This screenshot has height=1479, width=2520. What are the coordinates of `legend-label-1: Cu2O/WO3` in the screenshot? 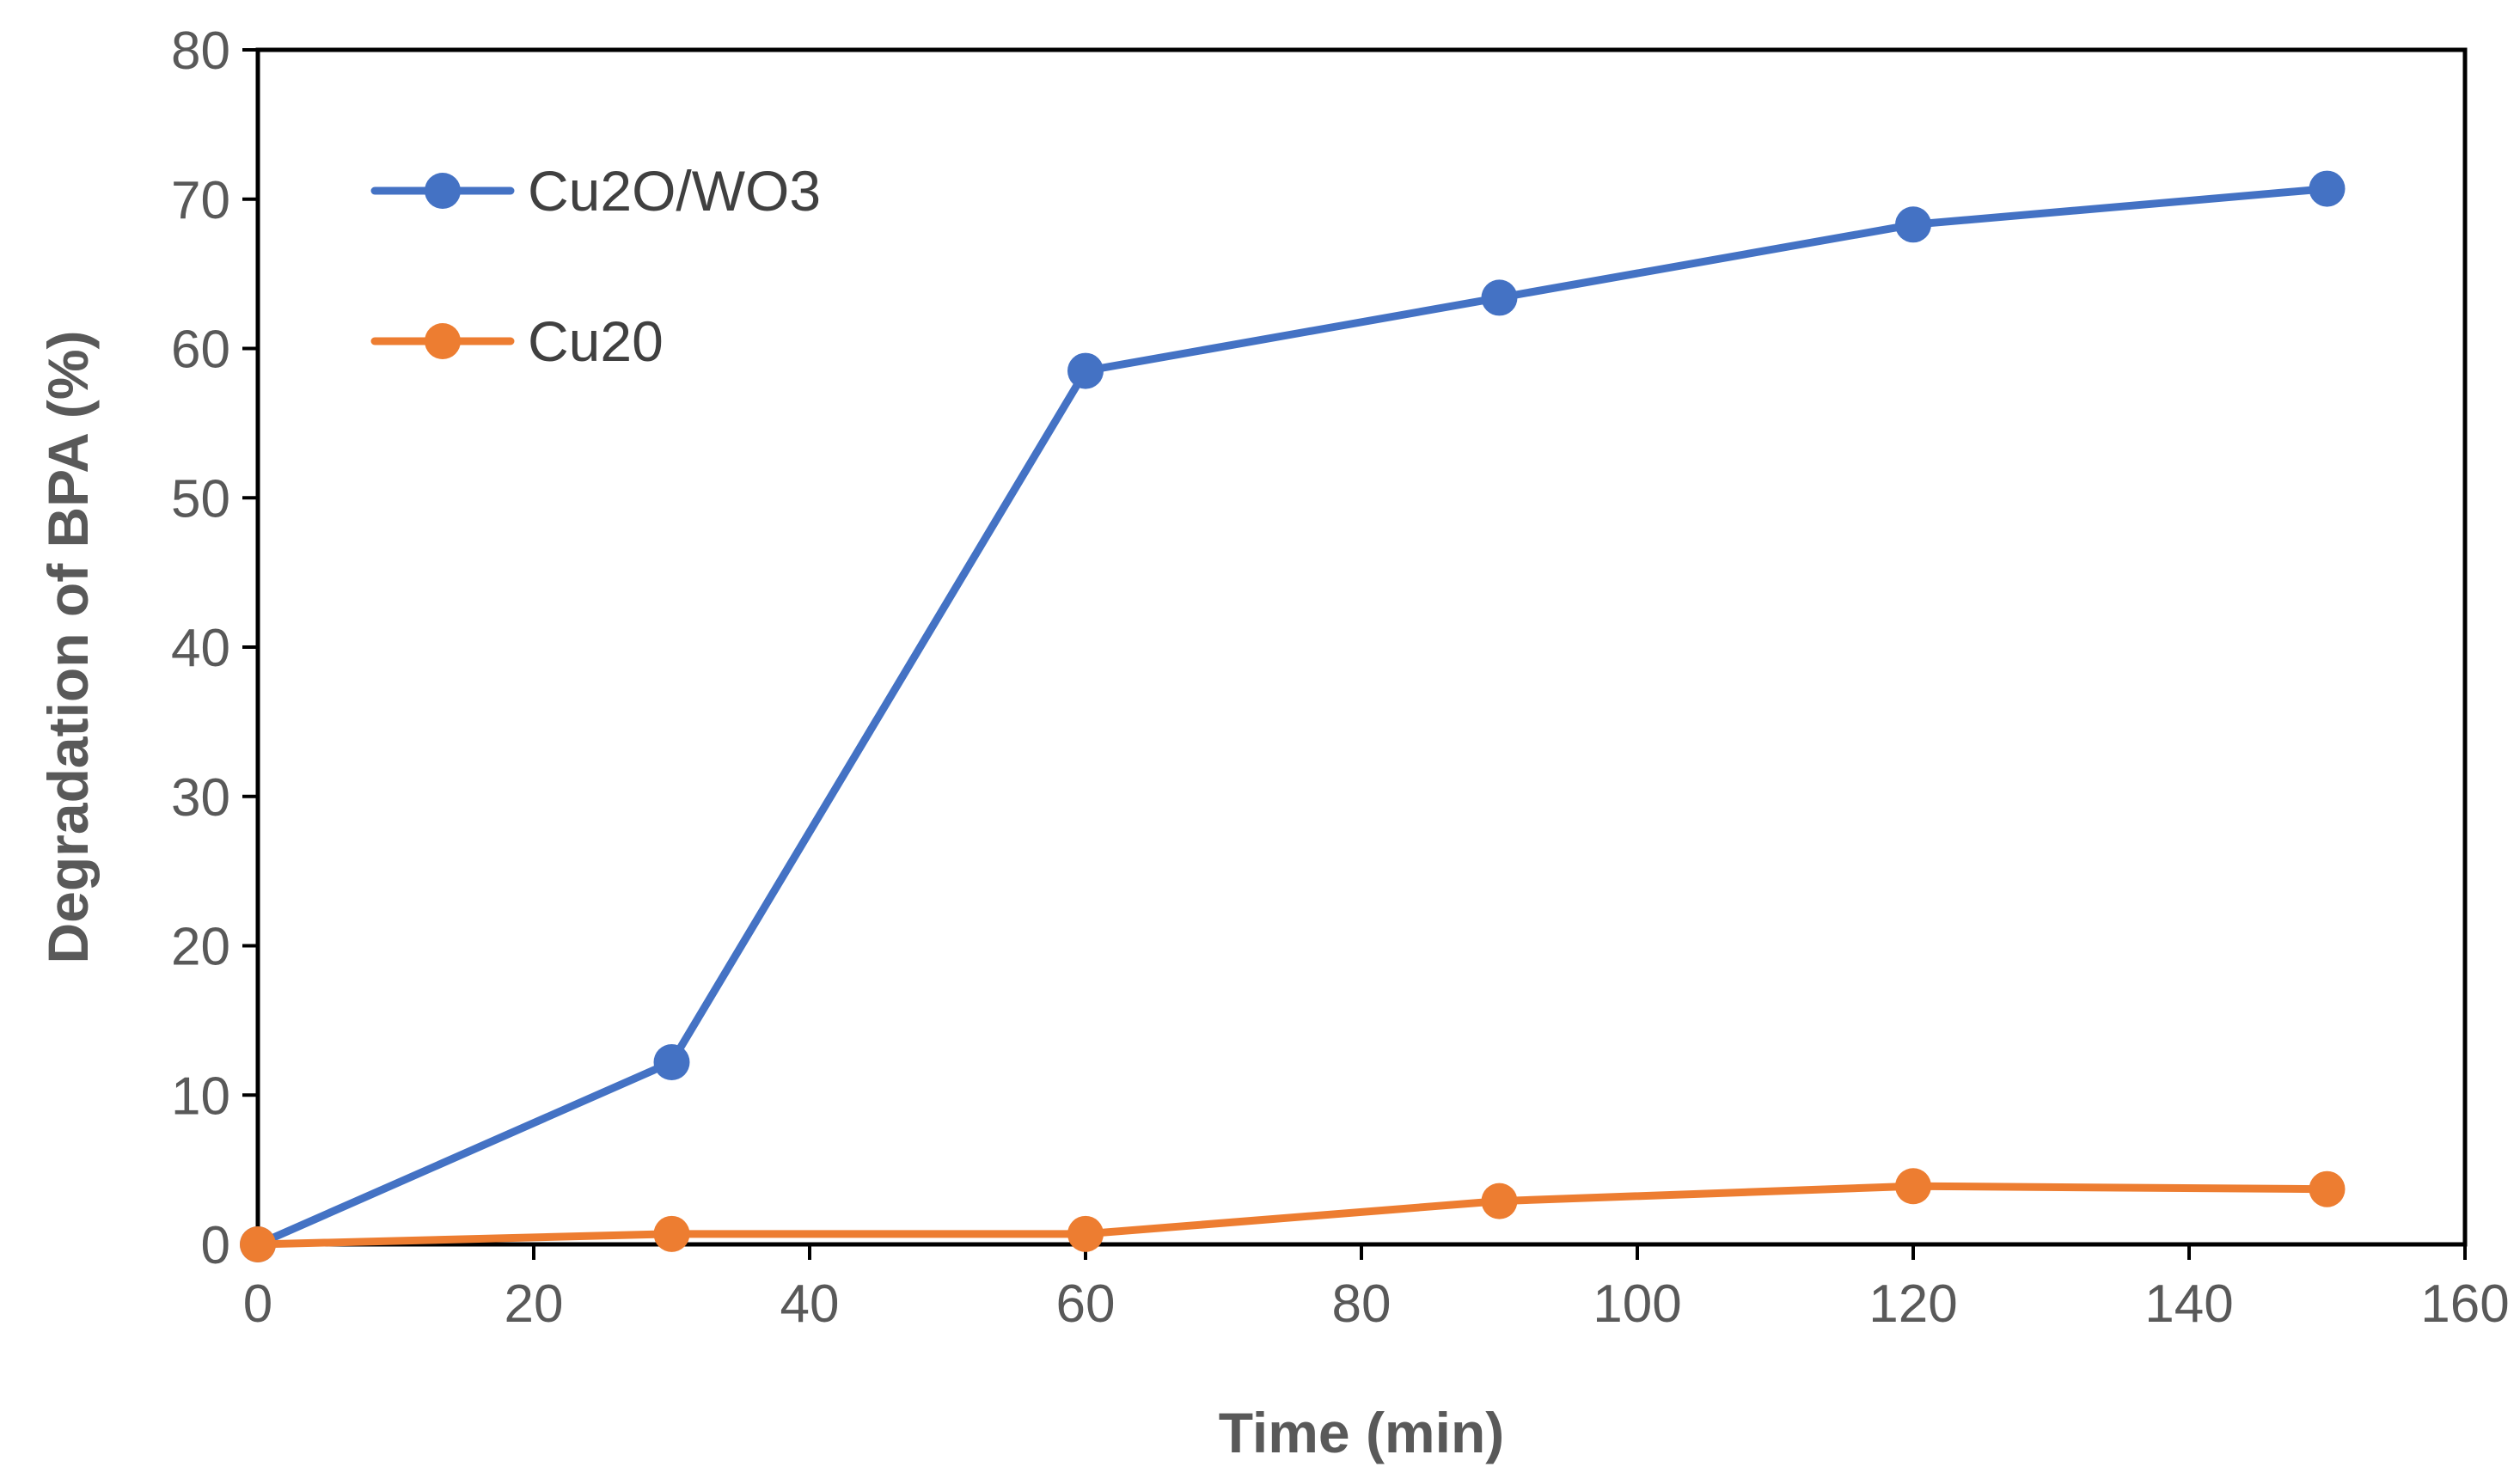 It's located at (675, 191).